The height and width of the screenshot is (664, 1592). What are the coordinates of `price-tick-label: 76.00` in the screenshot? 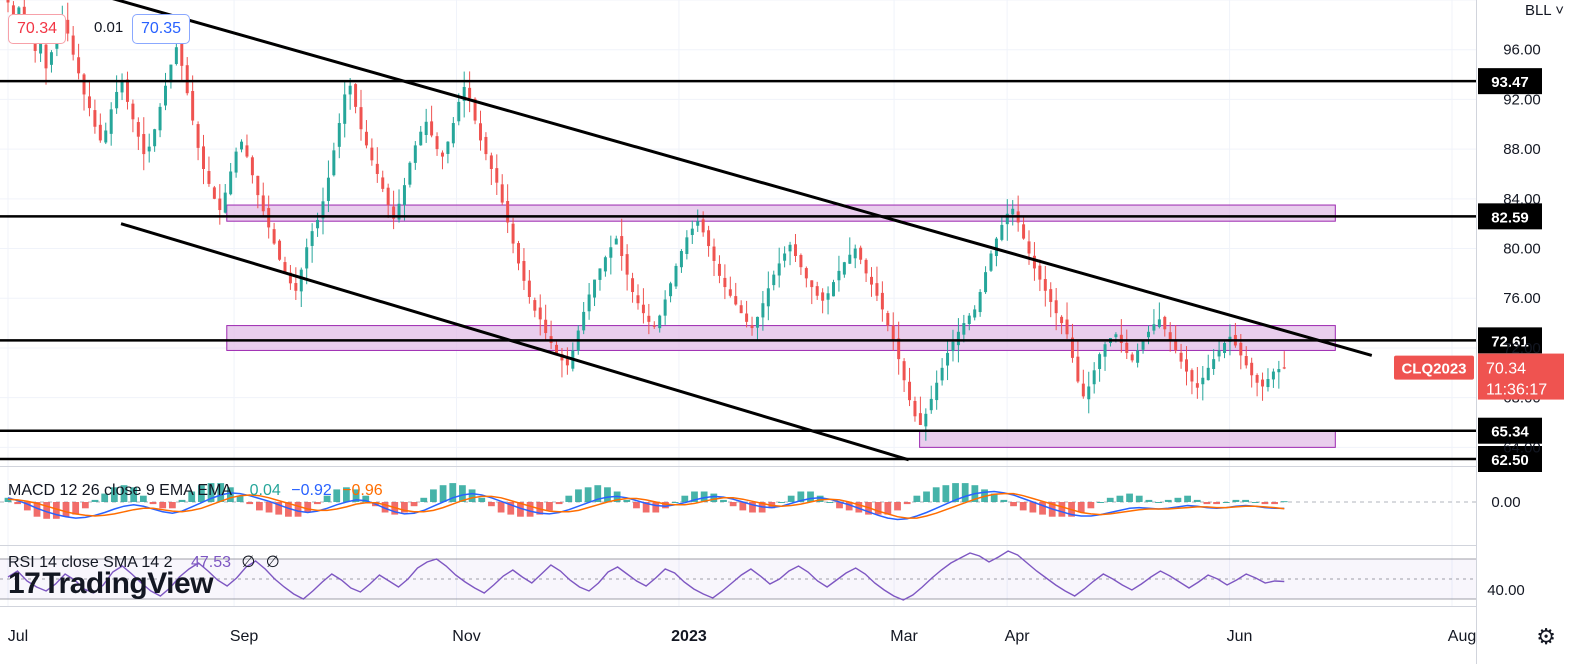 It's located at (1522, 298).